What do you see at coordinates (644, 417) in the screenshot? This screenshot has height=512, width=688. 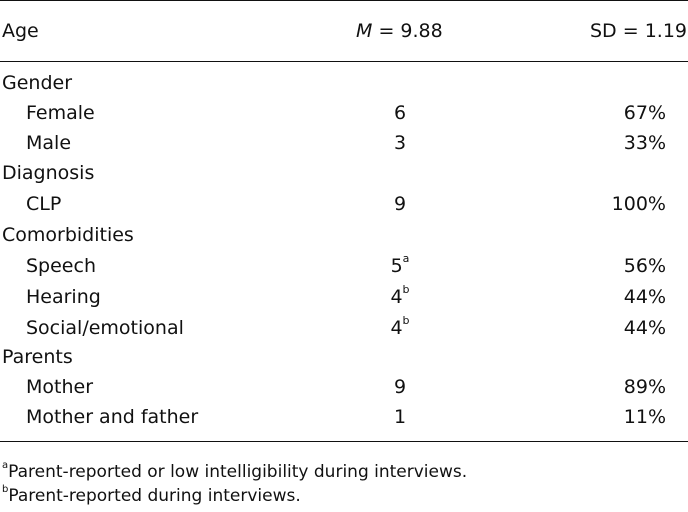 I see `row-percent: 11%` at bounding box center [644, 417].